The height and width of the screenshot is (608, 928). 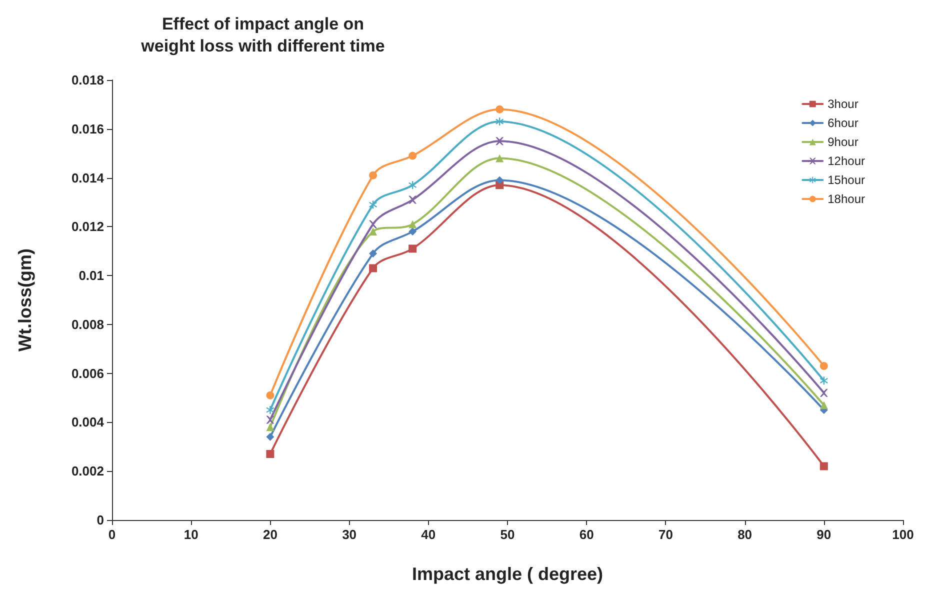 What do you see at coordinates (843, 123) in the screenshot?
I see `legend-label: 6hour` at bounding box center [843, 123].